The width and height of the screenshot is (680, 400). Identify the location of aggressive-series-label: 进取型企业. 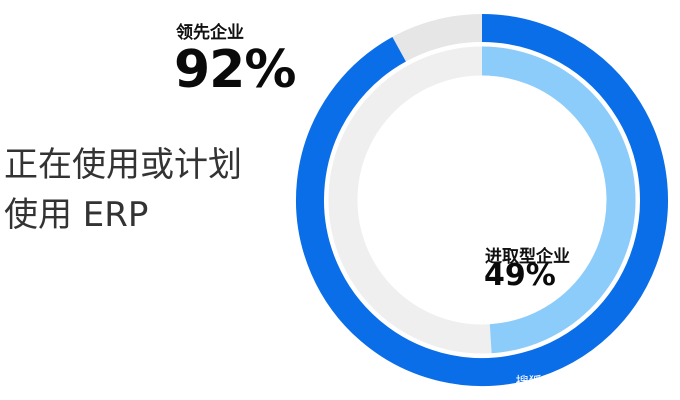
(527, 257).